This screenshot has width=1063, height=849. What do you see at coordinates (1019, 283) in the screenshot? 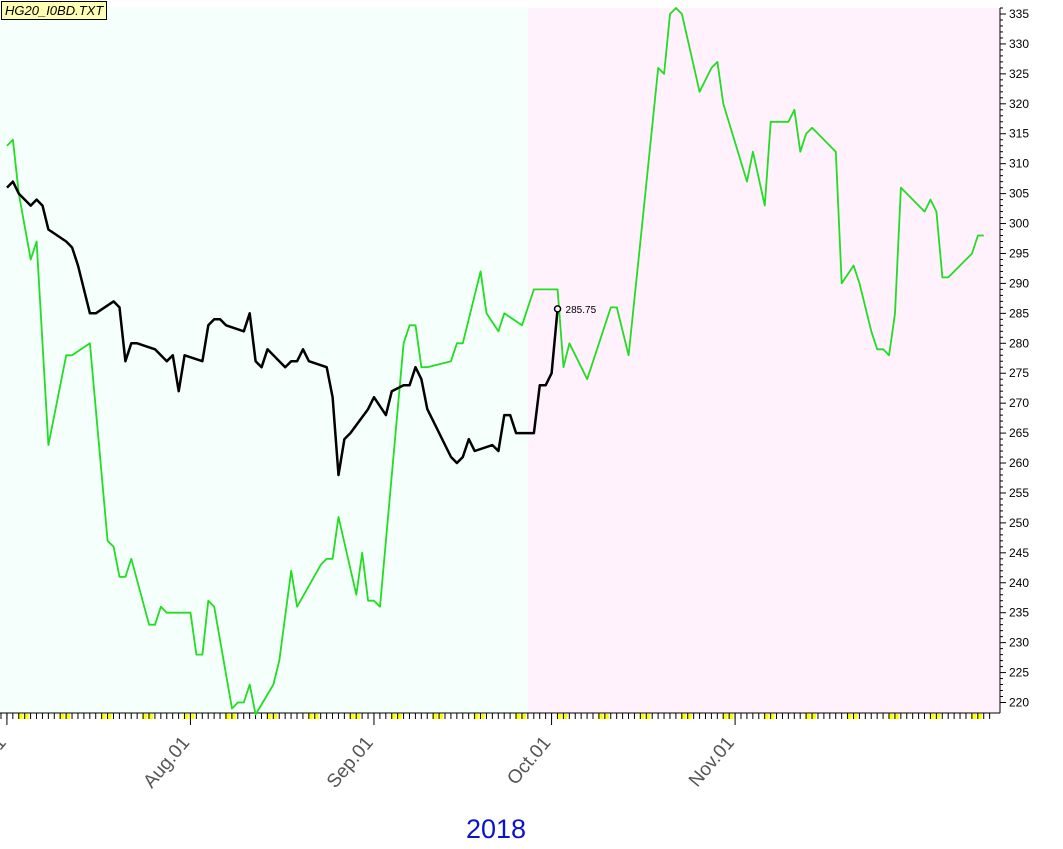
I see `y-tick-label: 290` at bounding box center [1019, 283].